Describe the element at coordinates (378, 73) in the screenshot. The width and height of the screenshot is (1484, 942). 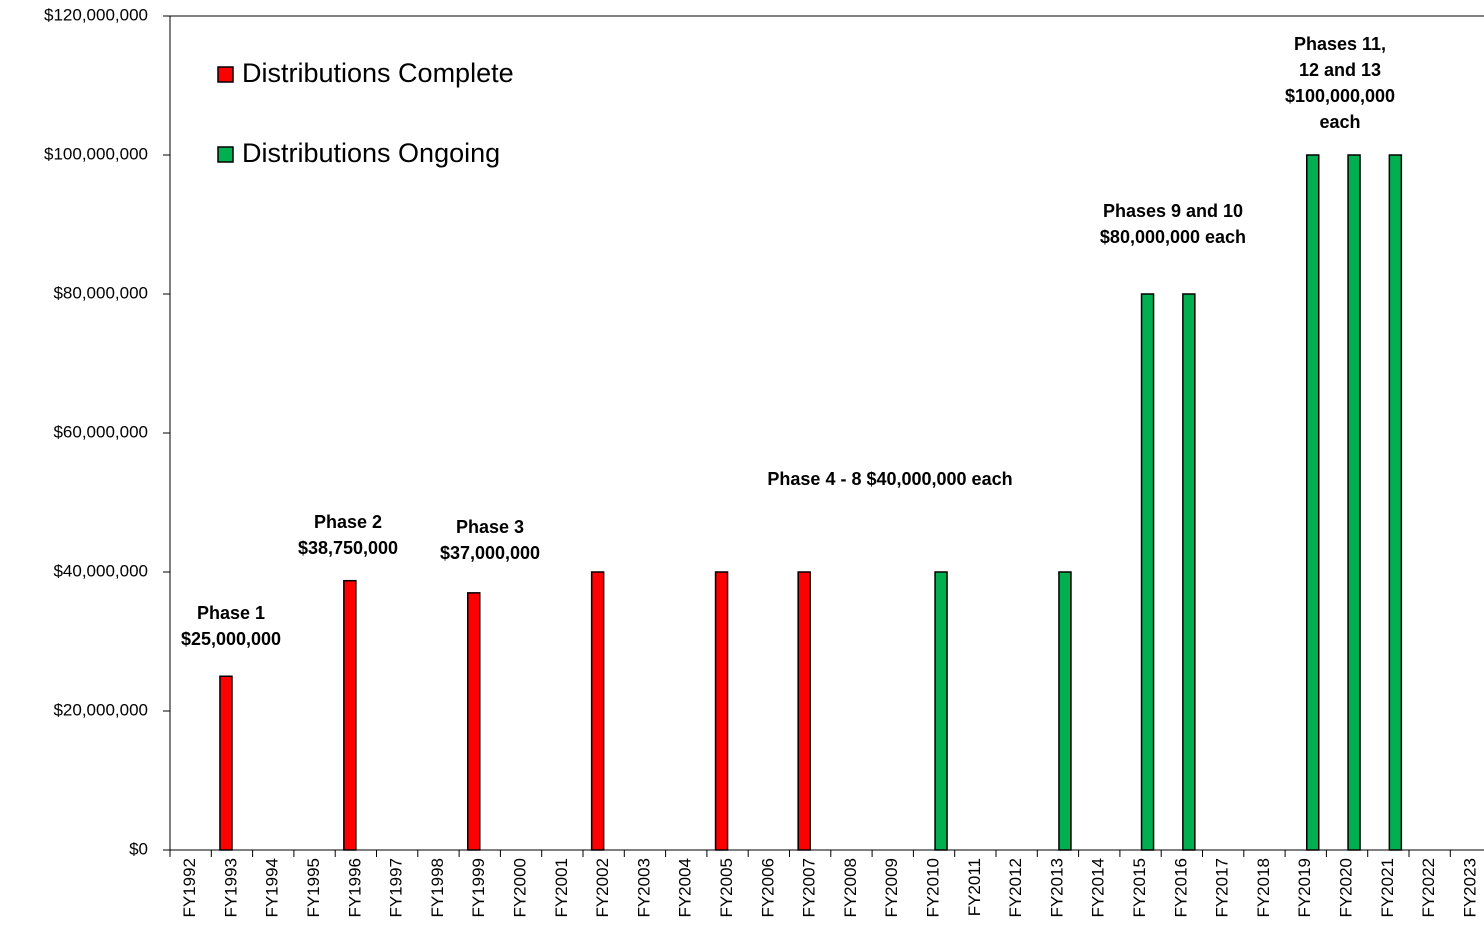
I see `legend-label: Distributions Complete` at that location.